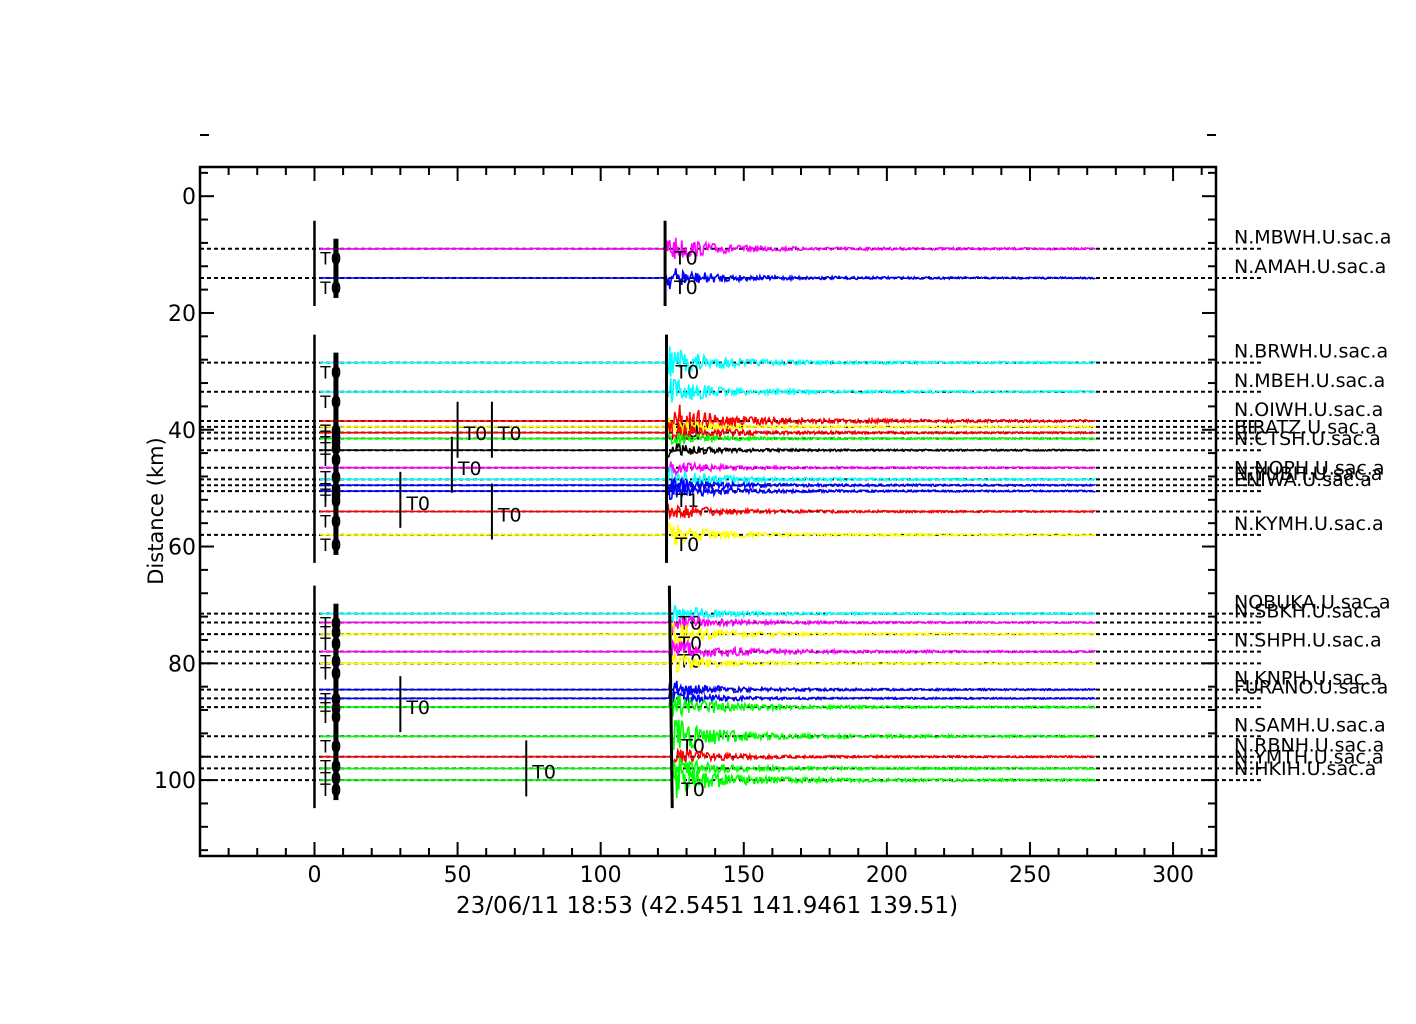 The width and height of the screenshot is (1416, 1024). What do you see at coordinates (189, 197) in the screenshot?
I see `y-tick-label: 0` at bounding box center [189, 197].